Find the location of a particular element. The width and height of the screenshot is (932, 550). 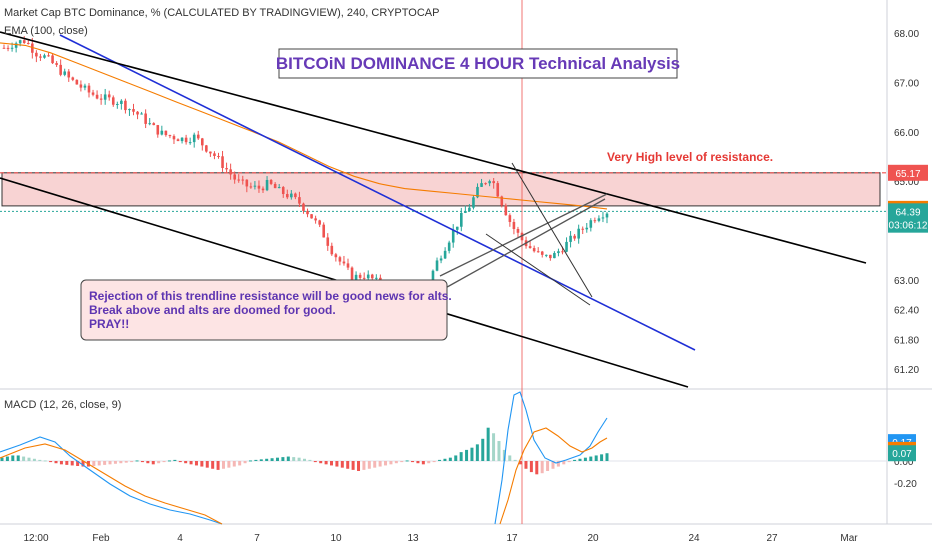

price-tick-label: 61.80 is located at coordinates (906, 340).